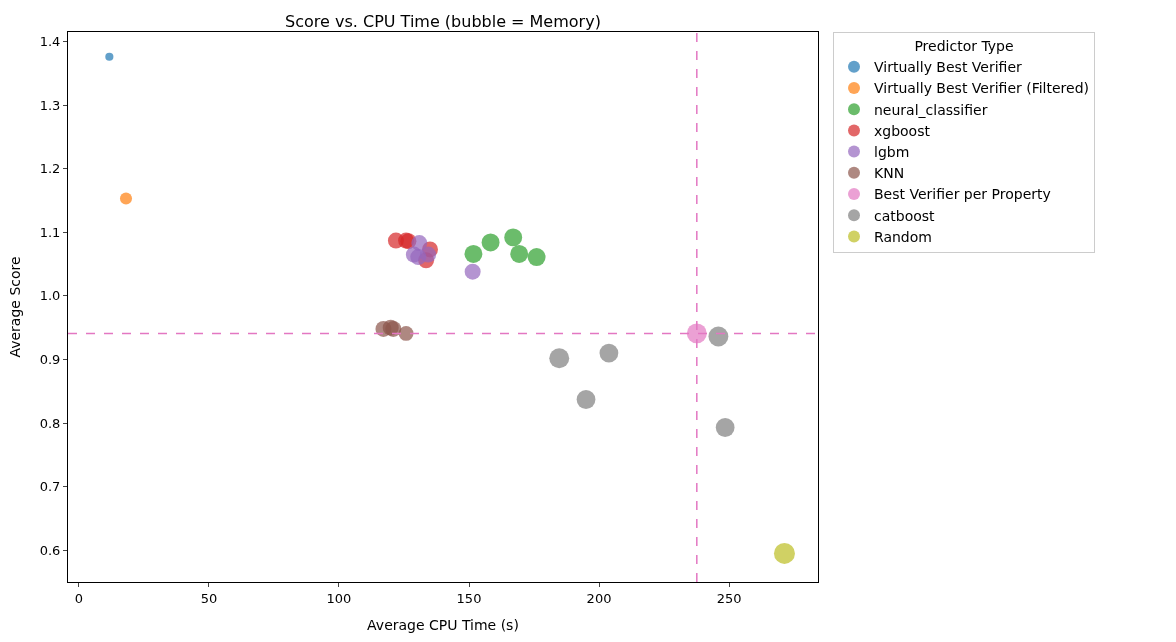  Describe the element at coordinates (981, 88) in the screenshot. I see `legend-label: Virtually Best Verifier (Filtered)` at that location.